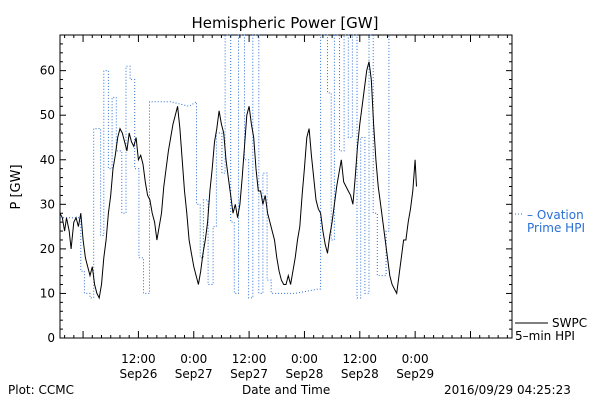  Describe the element at coordinates (555, 215) in the screenshot. I see `legend-ovation-label-1: – Ovation` at that location.